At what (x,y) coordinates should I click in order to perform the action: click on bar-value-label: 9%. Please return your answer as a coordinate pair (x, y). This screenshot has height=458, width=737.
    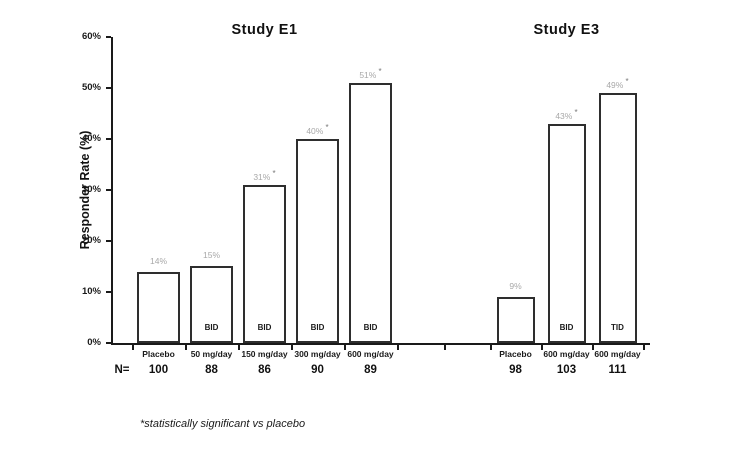
    Looking at the image, I should click on (515, 286).